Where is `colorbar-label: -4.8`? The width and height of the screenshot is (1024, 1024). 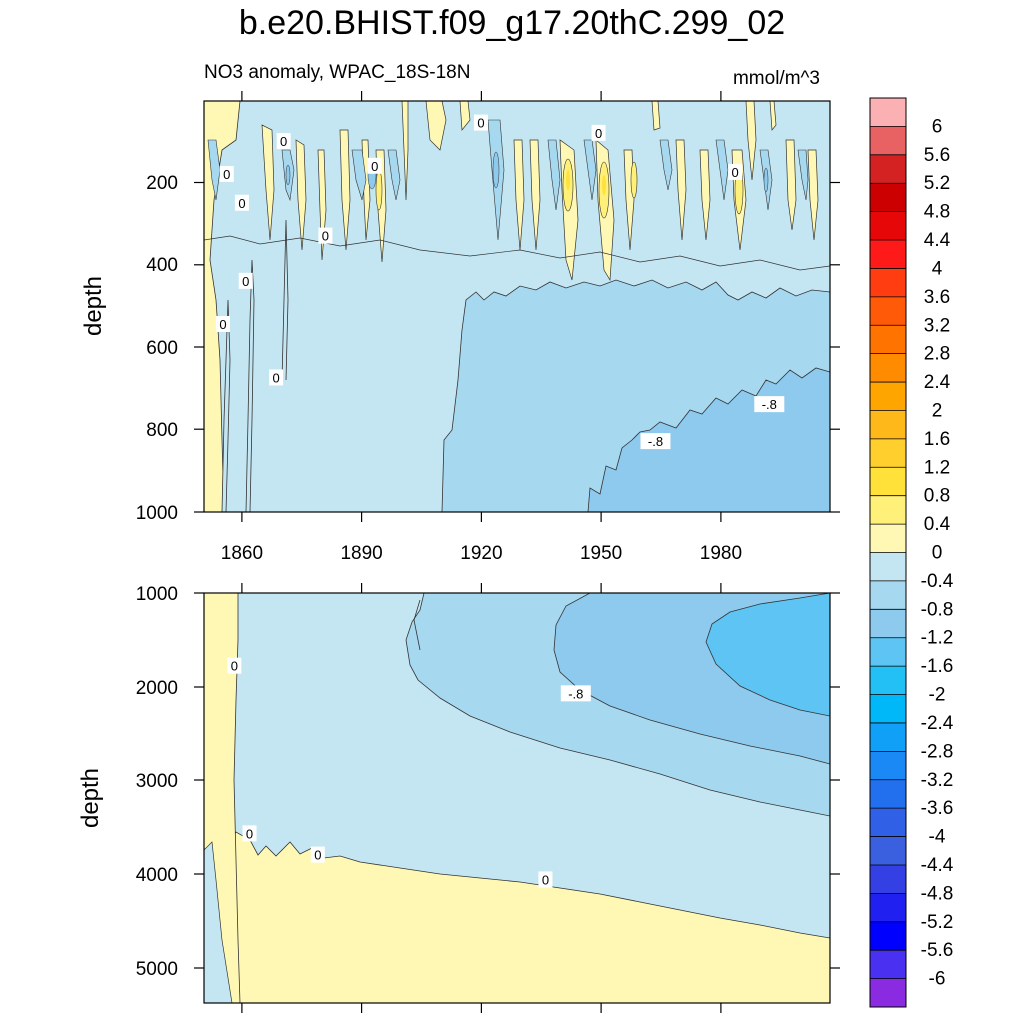 colorbar-label: -4.8 is located at coordinates (937, 893).